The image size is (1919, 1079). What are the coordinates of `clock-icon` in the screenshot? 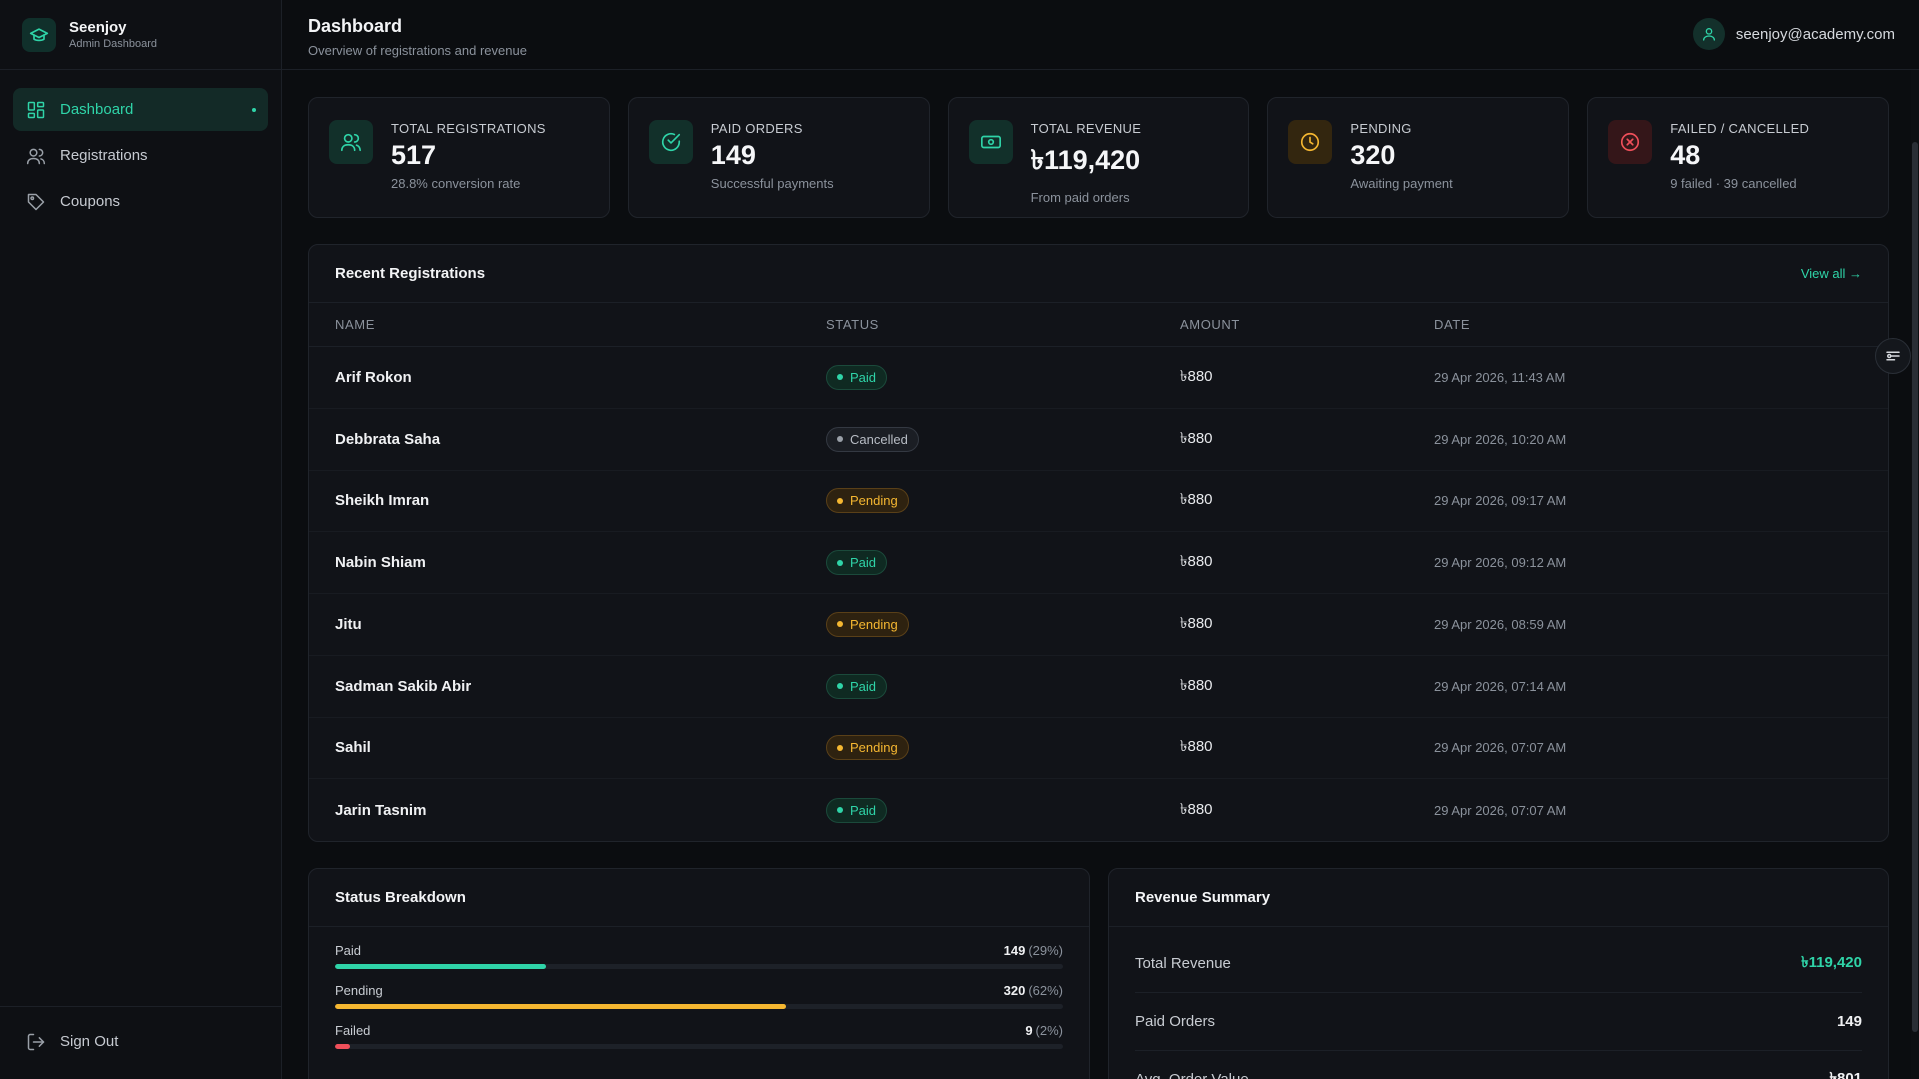 It's located at (1310, 142).